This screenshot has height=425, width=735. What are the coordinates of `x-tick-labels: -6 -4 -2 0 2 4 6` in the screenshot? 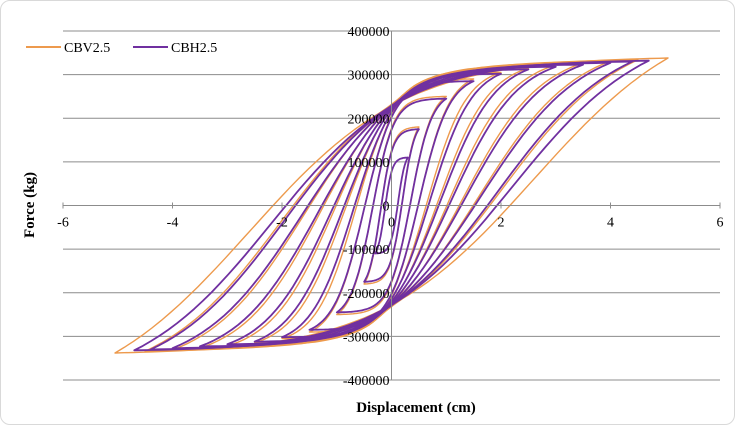 It's located at (390, 223).